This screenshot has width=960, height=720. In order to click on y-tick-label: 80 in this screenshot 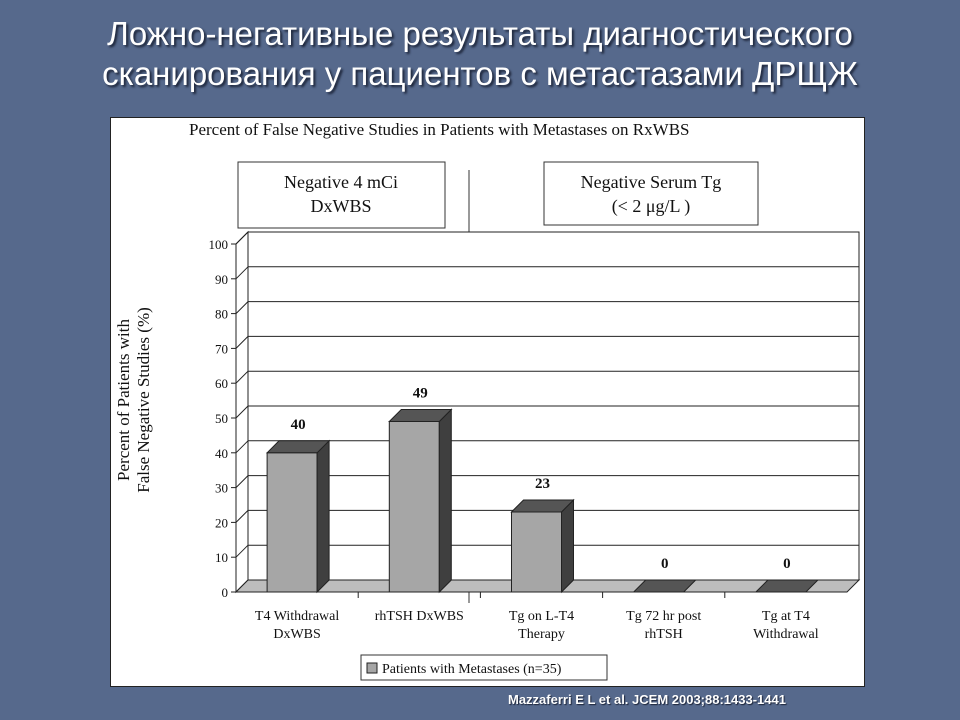, I will do `click(221, 314)`.